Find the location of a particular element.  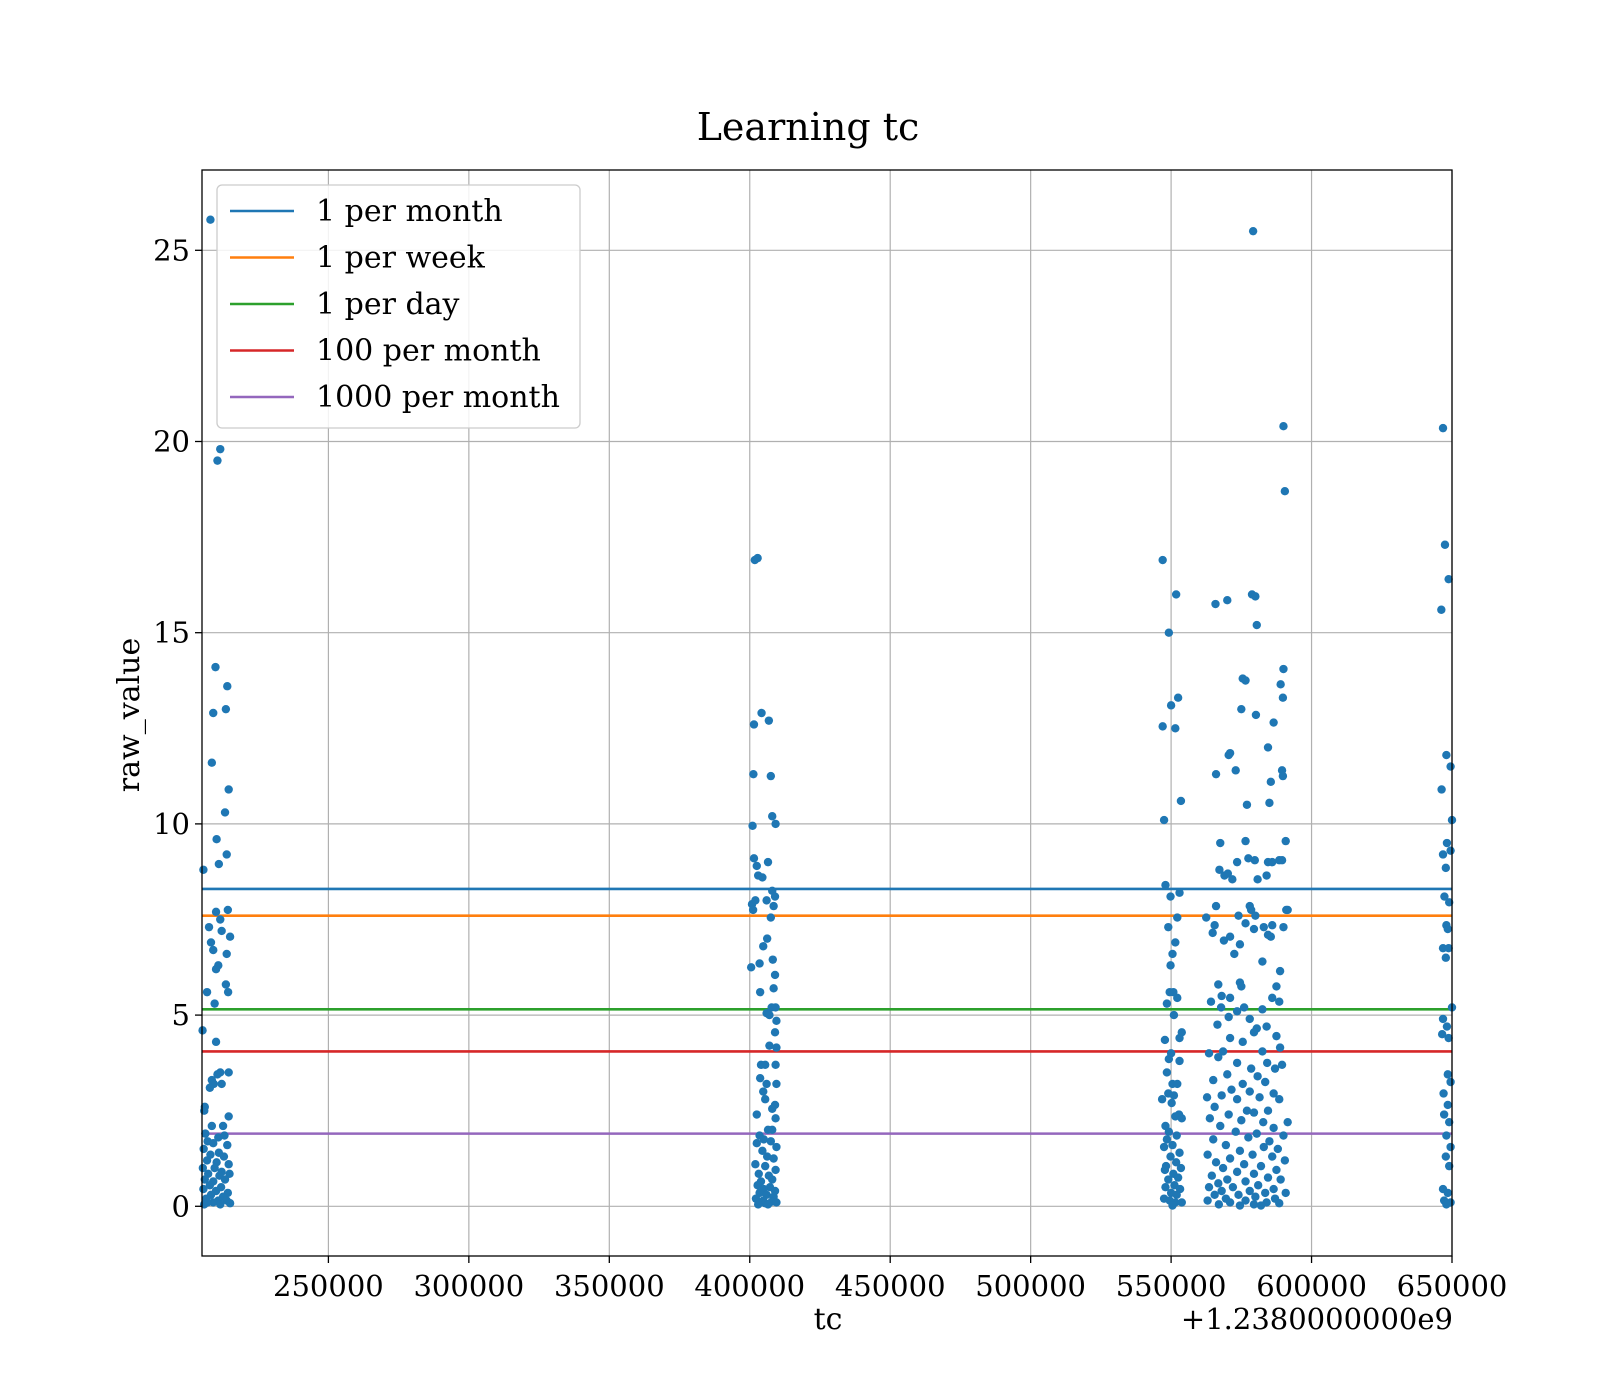

y-tick-label: 25 is located at coordinates (171, 250).